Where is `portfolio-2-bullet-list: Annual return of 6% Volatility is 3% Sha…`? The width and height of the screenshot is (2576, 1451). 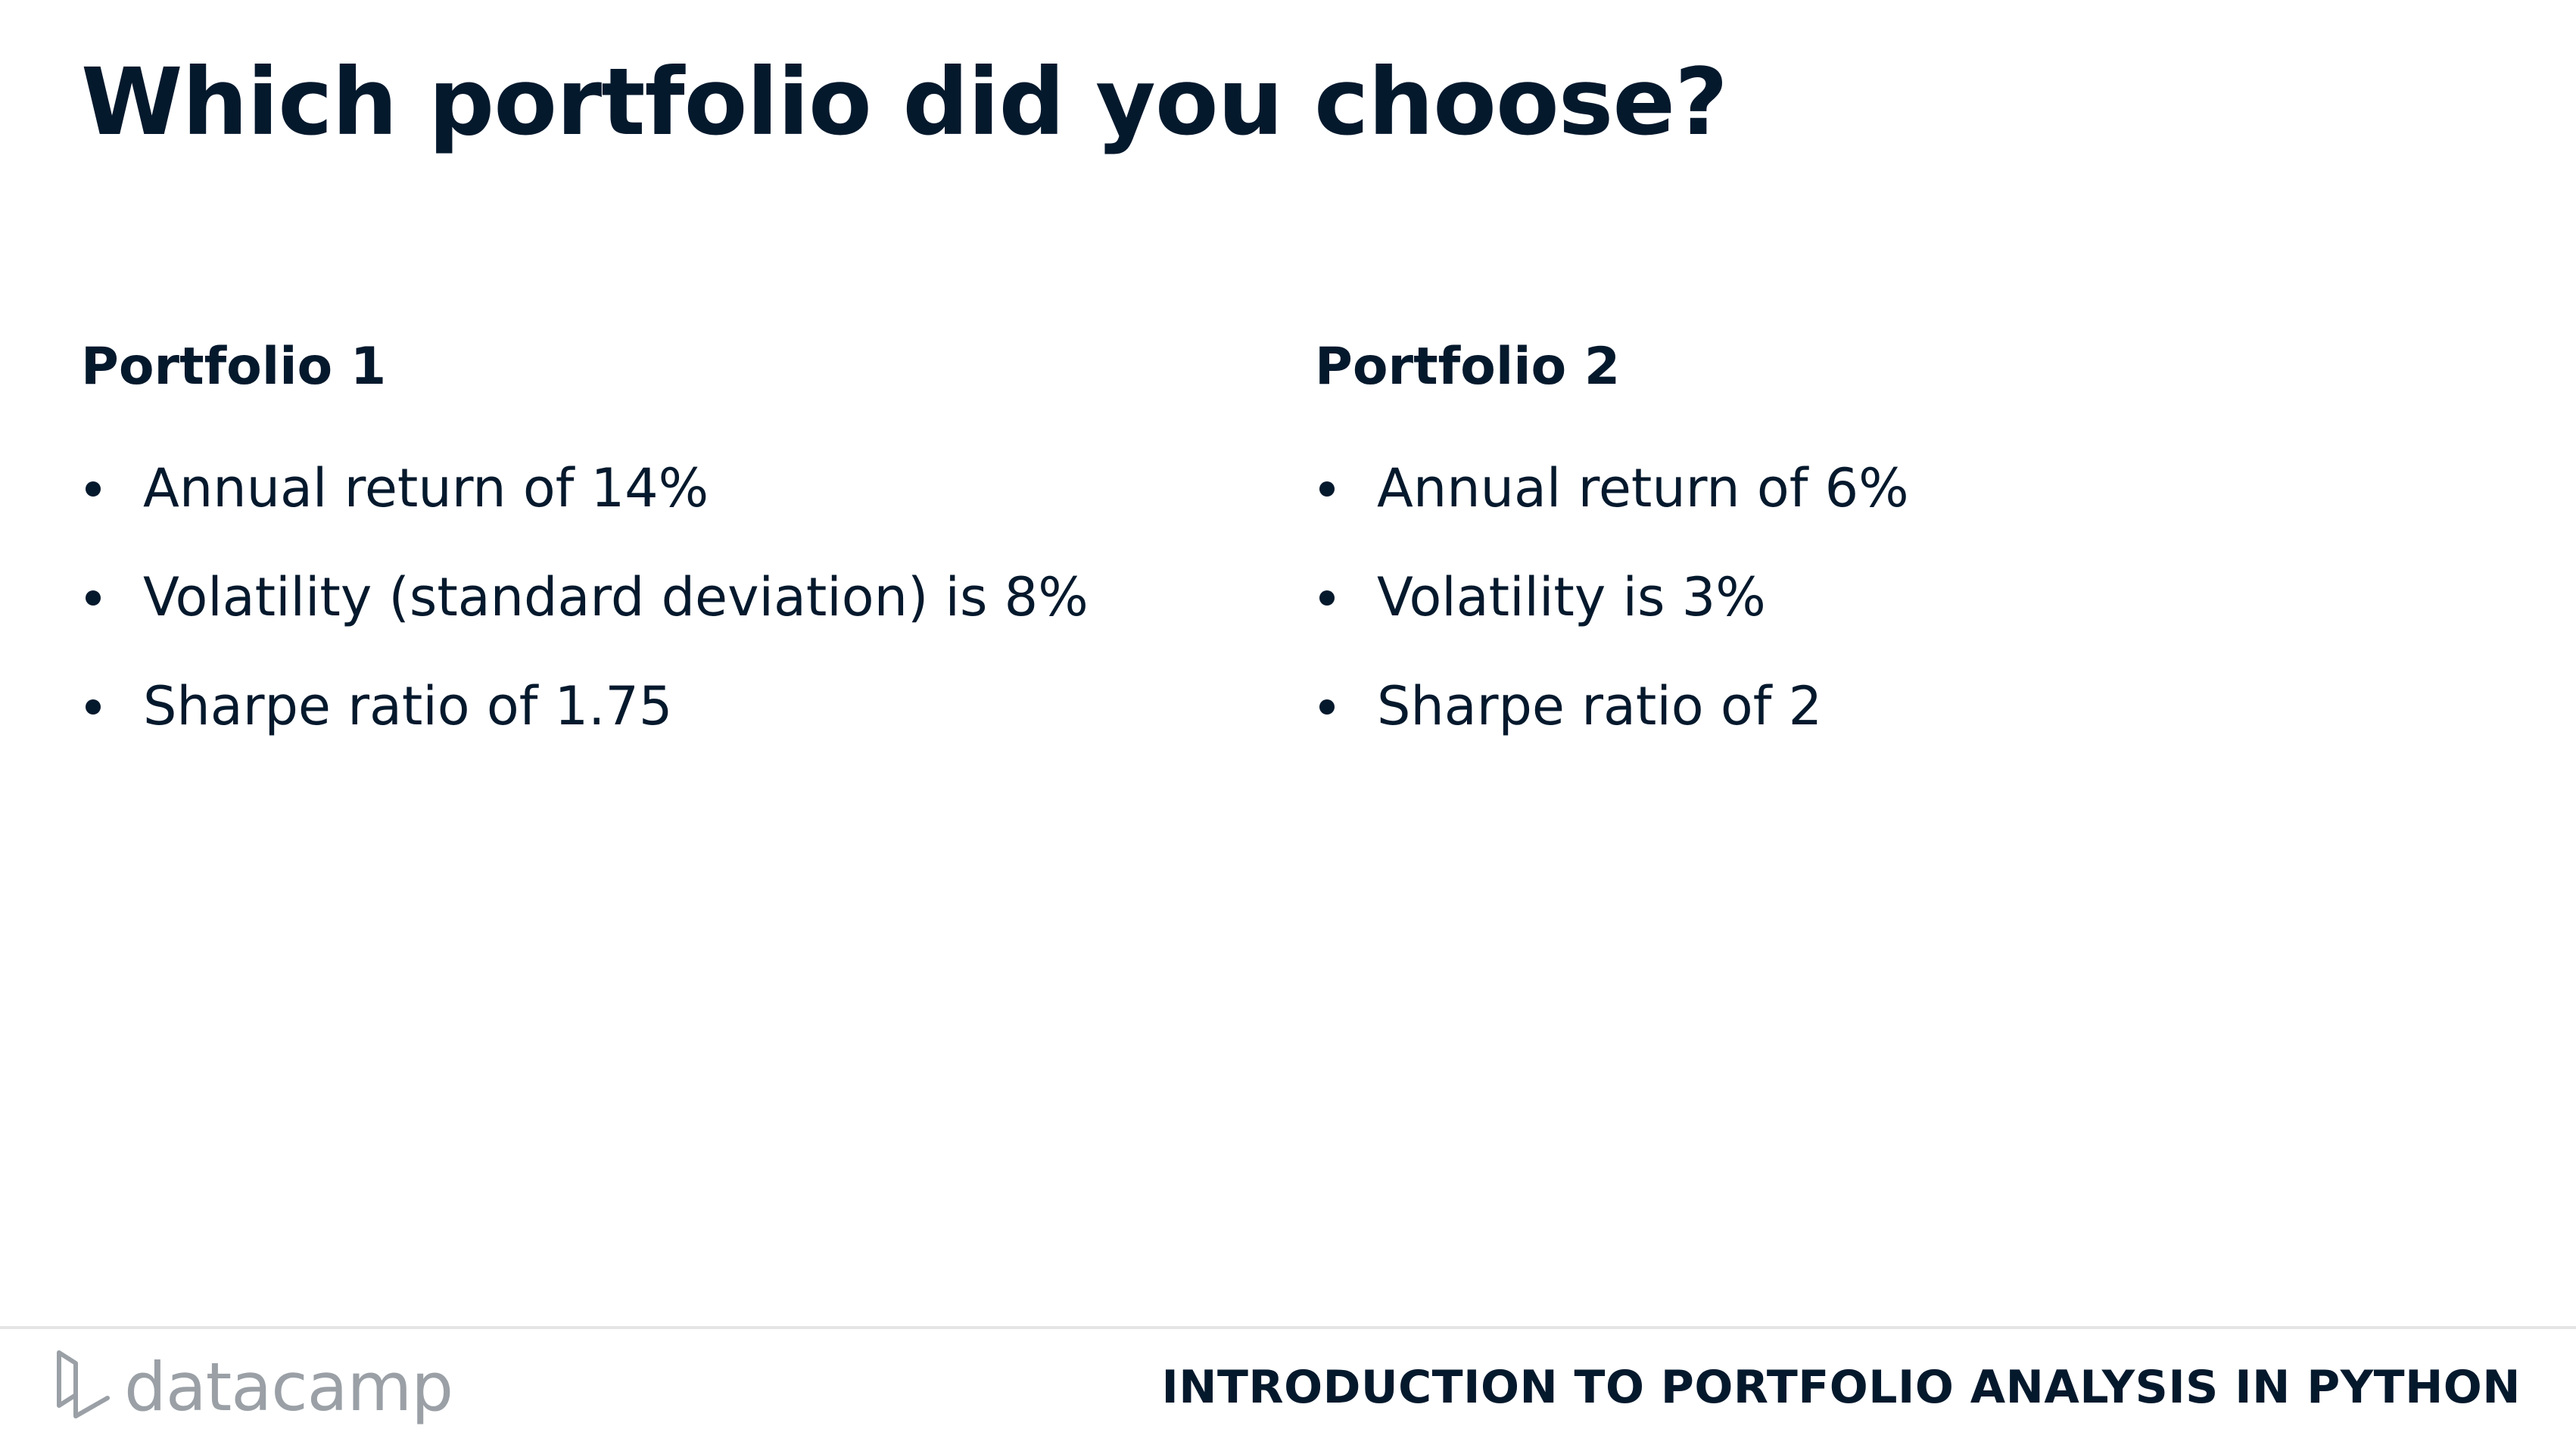
portfolio-2-bullet-list: Annual return of 6% Volatility is 3% Sha… is located at coordinates (1612, 597).